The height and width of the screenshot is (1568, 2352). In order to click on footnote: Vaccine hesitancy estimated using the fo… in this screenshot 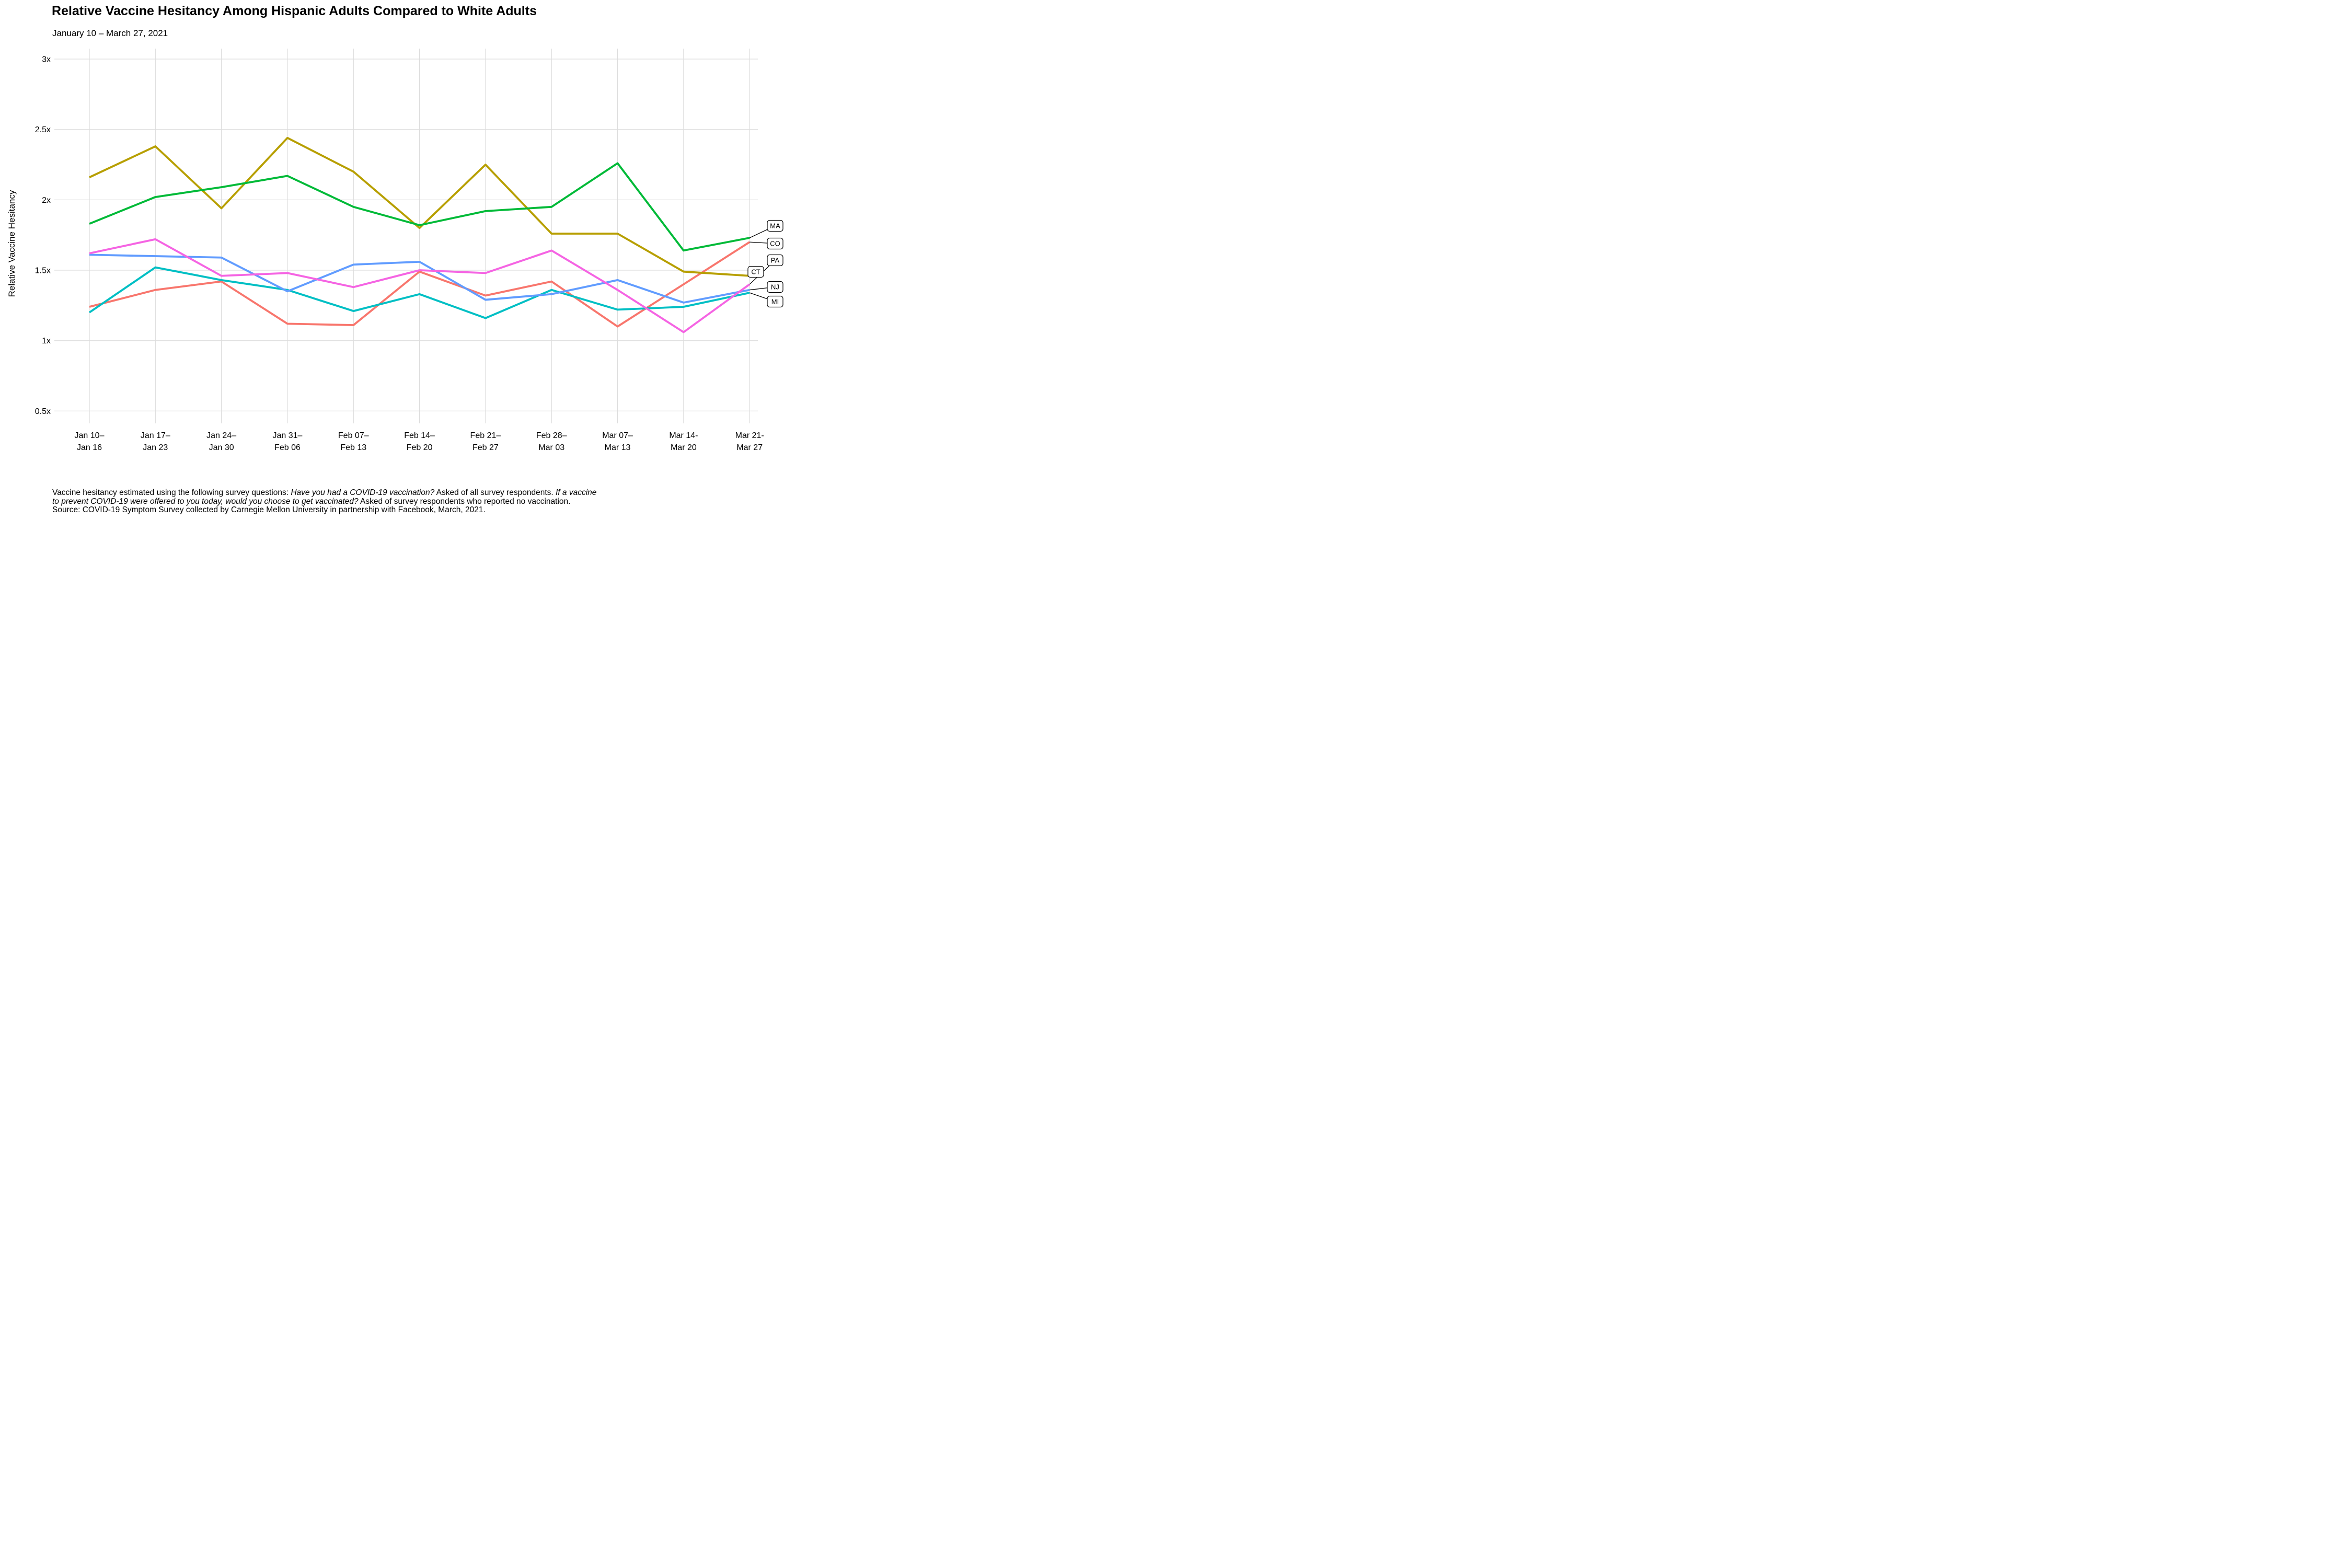, I will do `click(324, 501)`.